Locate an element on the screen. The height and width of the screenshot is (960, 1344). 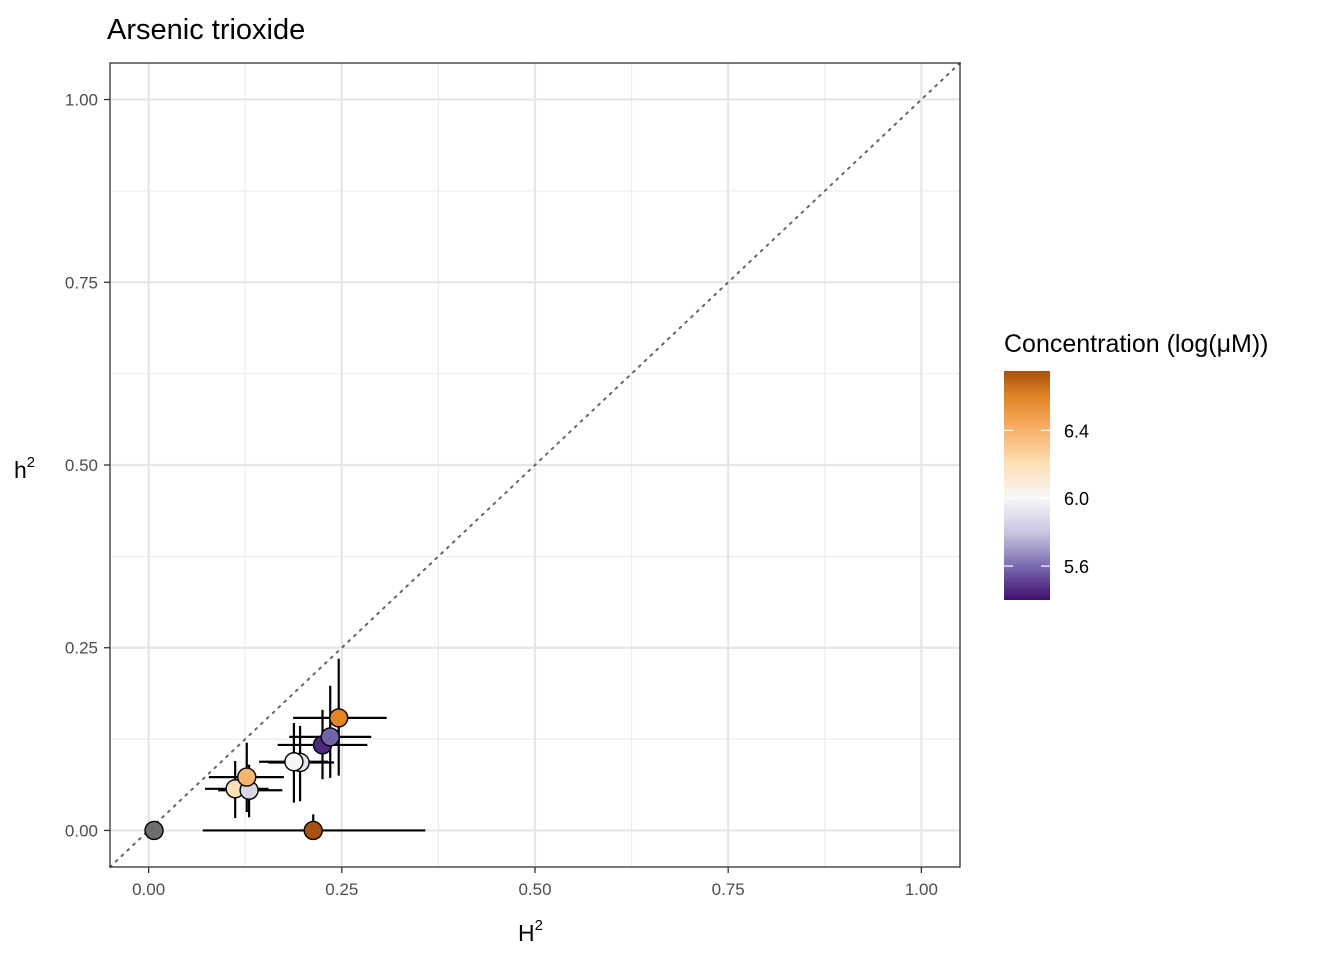
y-axis-ticks: 0.00 0.25 0.50 0.75 1.00 is located at coordinates (87, 465).